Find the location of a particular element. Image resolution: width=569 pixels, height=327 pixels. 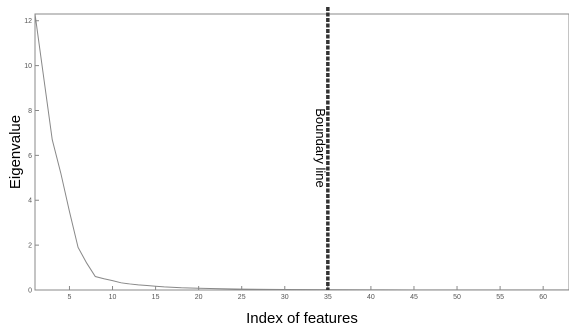

x-tick-label: 5 is located at coordinates (69, 297).